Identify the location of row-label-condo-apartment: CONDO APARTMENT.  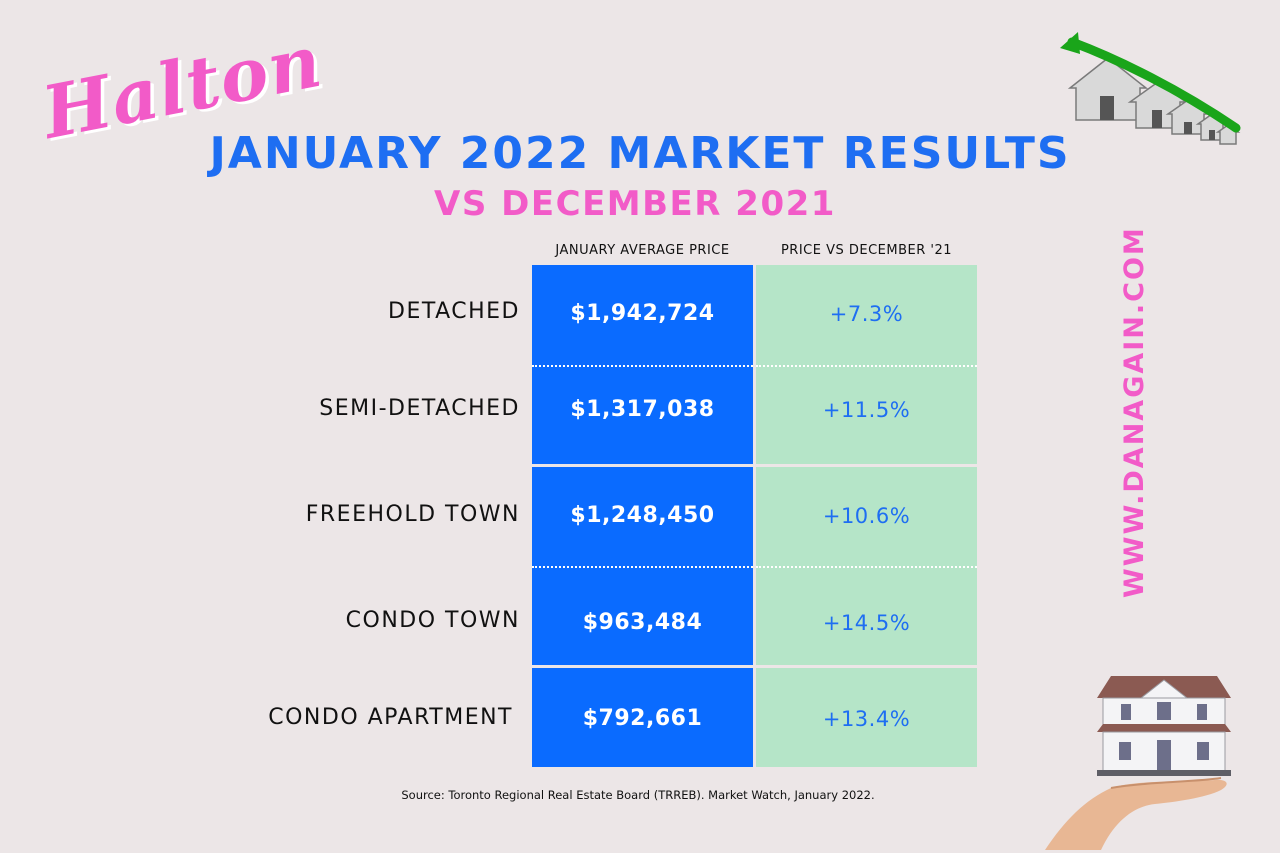
(390, 717).